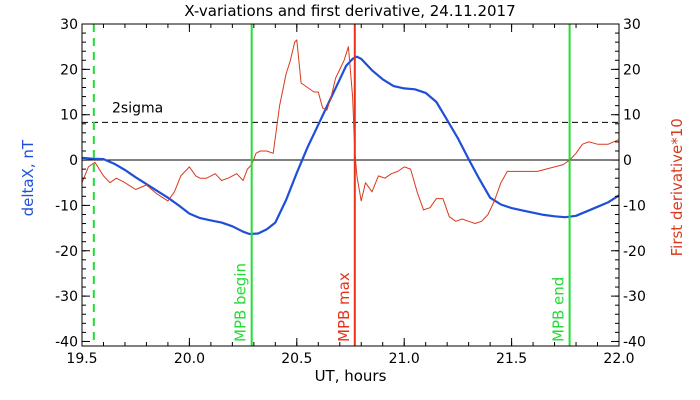 The image size is (700, 400). What do you see at coordinates (351, 376) in the screenshot?
I see `x-axis-label: UT, hours` at bounding box center [351, 376].